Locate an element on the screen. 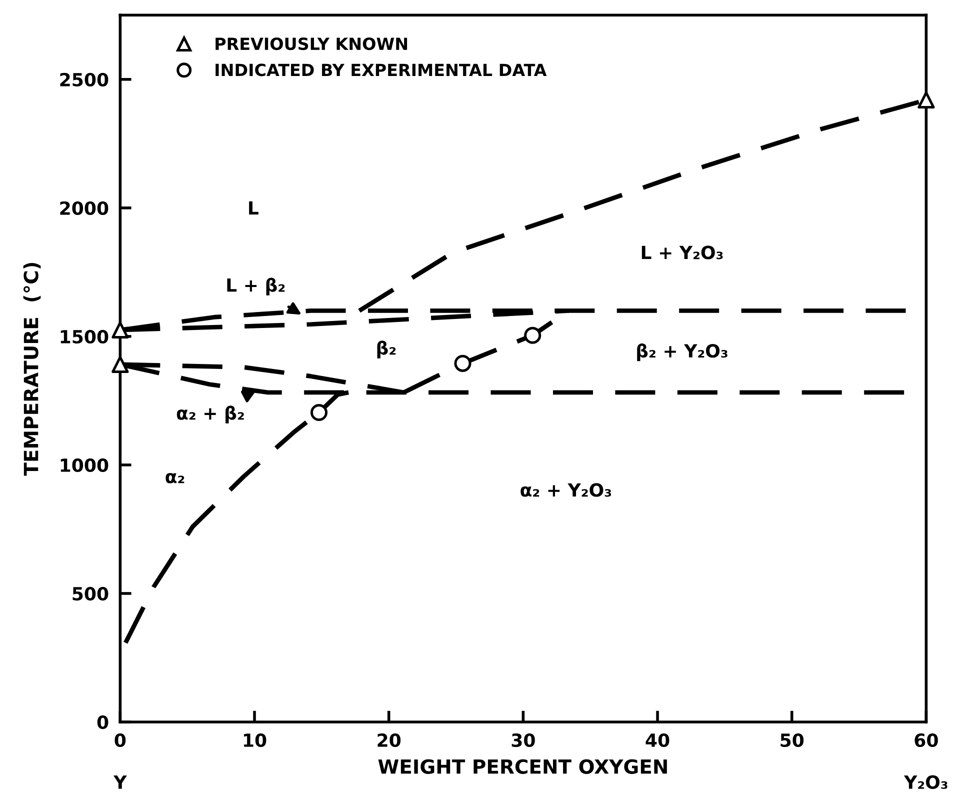 Image resolution: width=977 pixels, height=796 pixels. text: Y is located at coordinates (120, 782).